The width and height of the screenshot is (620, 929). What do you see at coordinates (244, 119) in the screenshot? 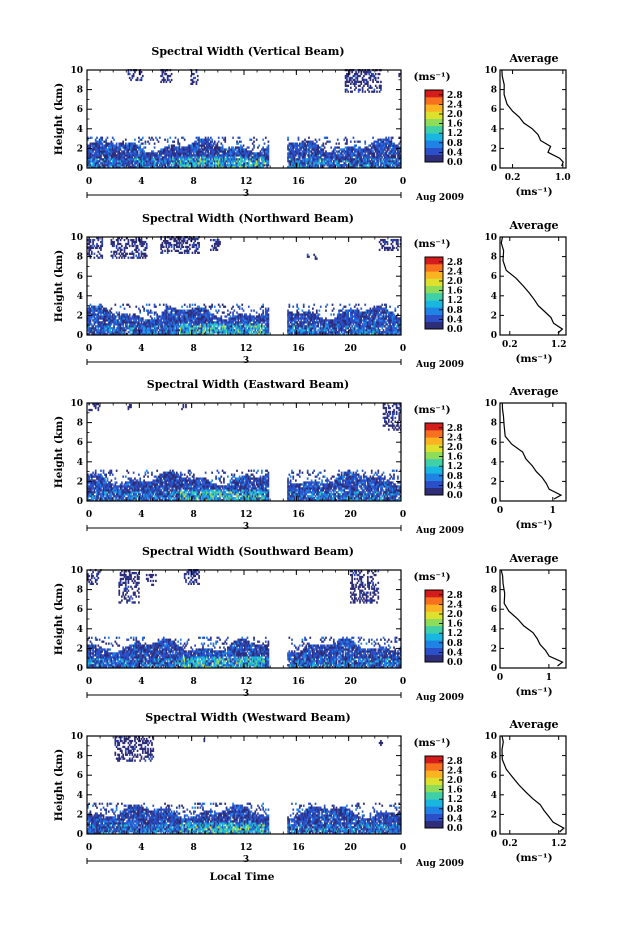
I see `heatmap-cells` at bounding box center [244, 119].